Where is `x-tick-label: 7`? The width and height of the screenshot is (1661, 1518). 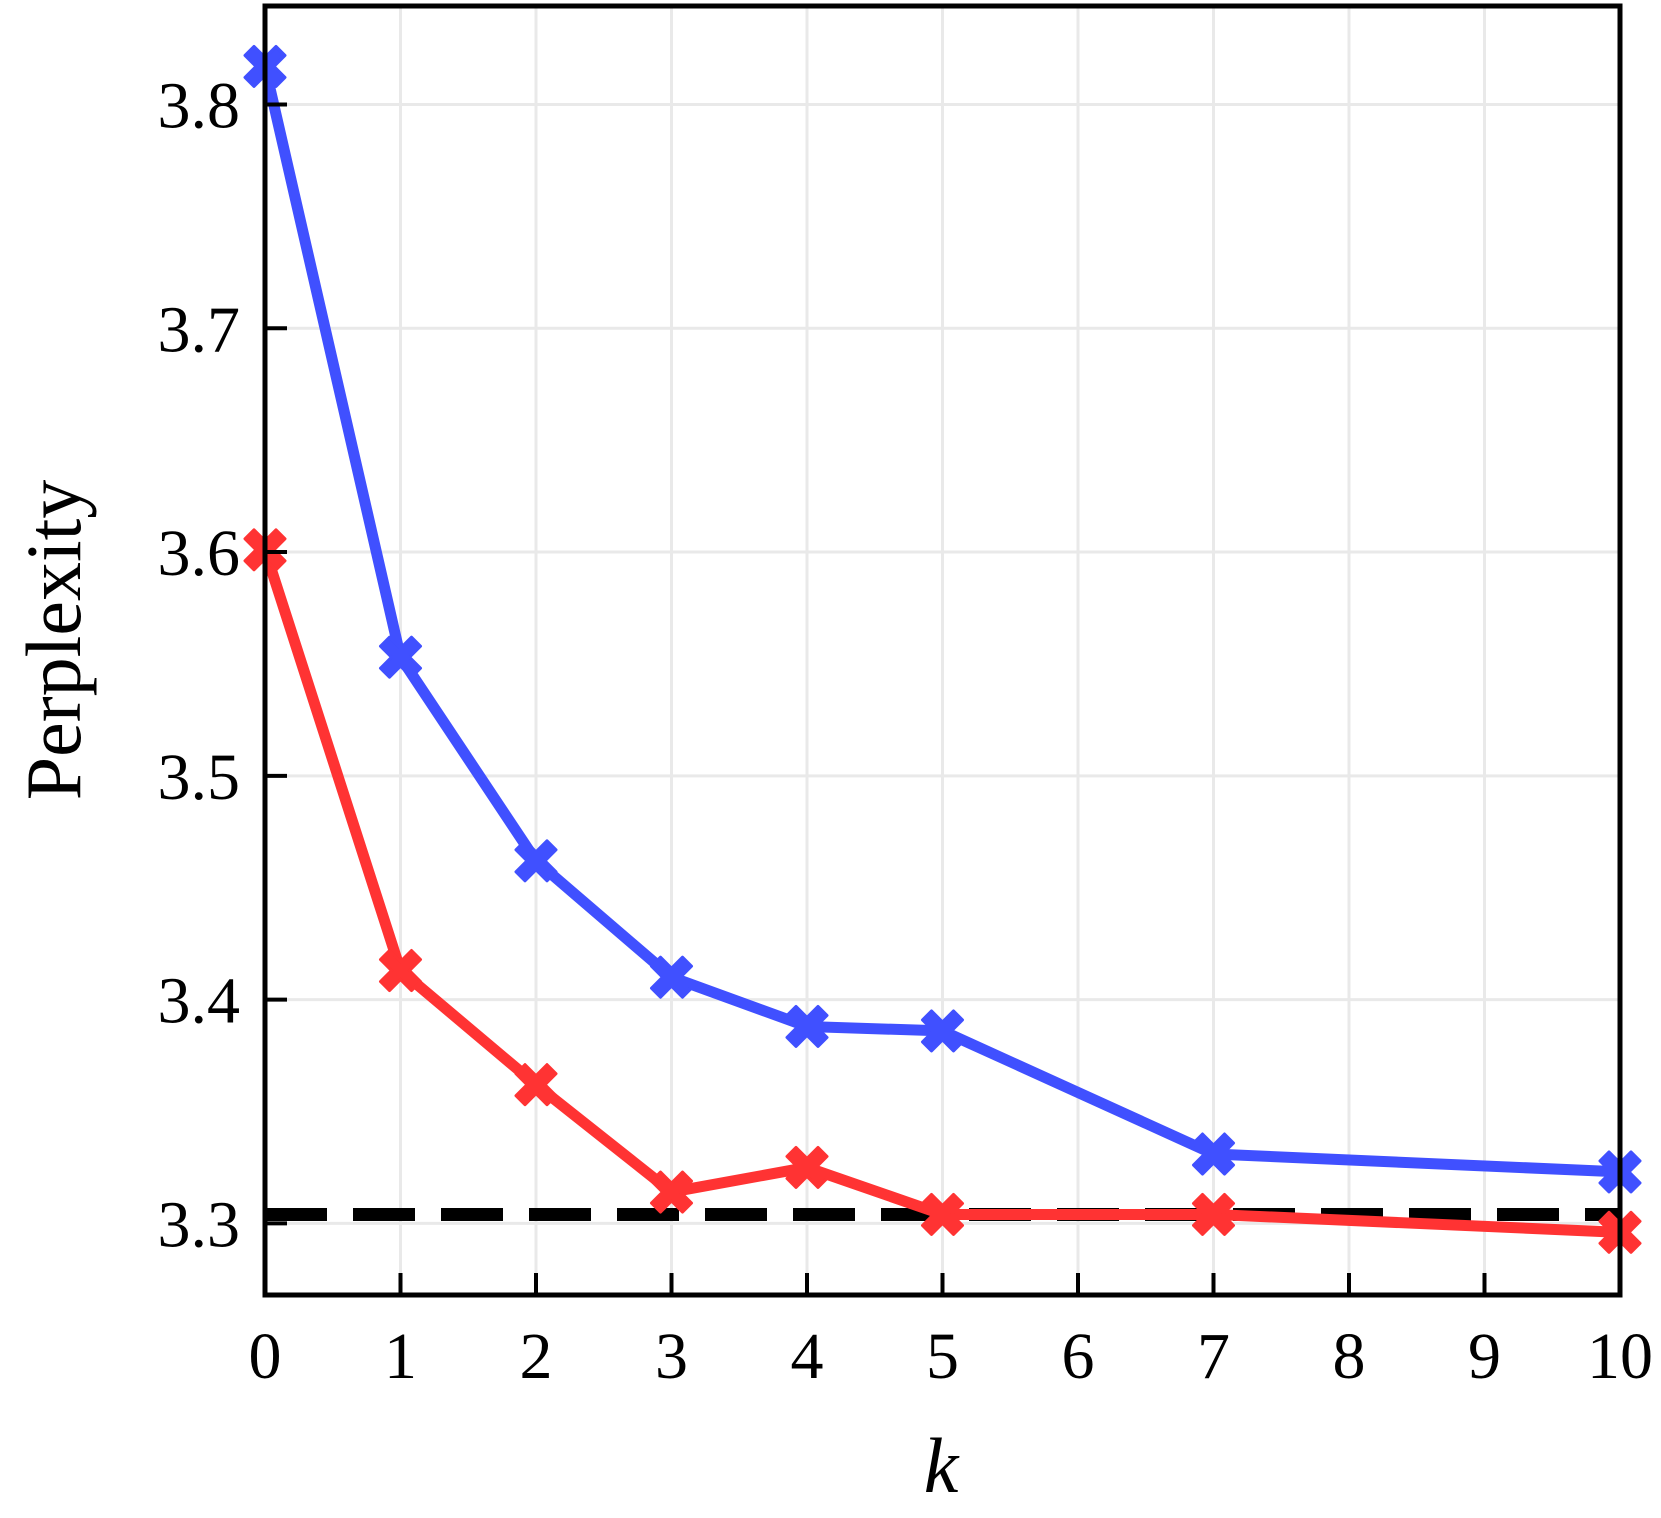
x-tick-label: 7 is located at coordinates (1213, 1356).